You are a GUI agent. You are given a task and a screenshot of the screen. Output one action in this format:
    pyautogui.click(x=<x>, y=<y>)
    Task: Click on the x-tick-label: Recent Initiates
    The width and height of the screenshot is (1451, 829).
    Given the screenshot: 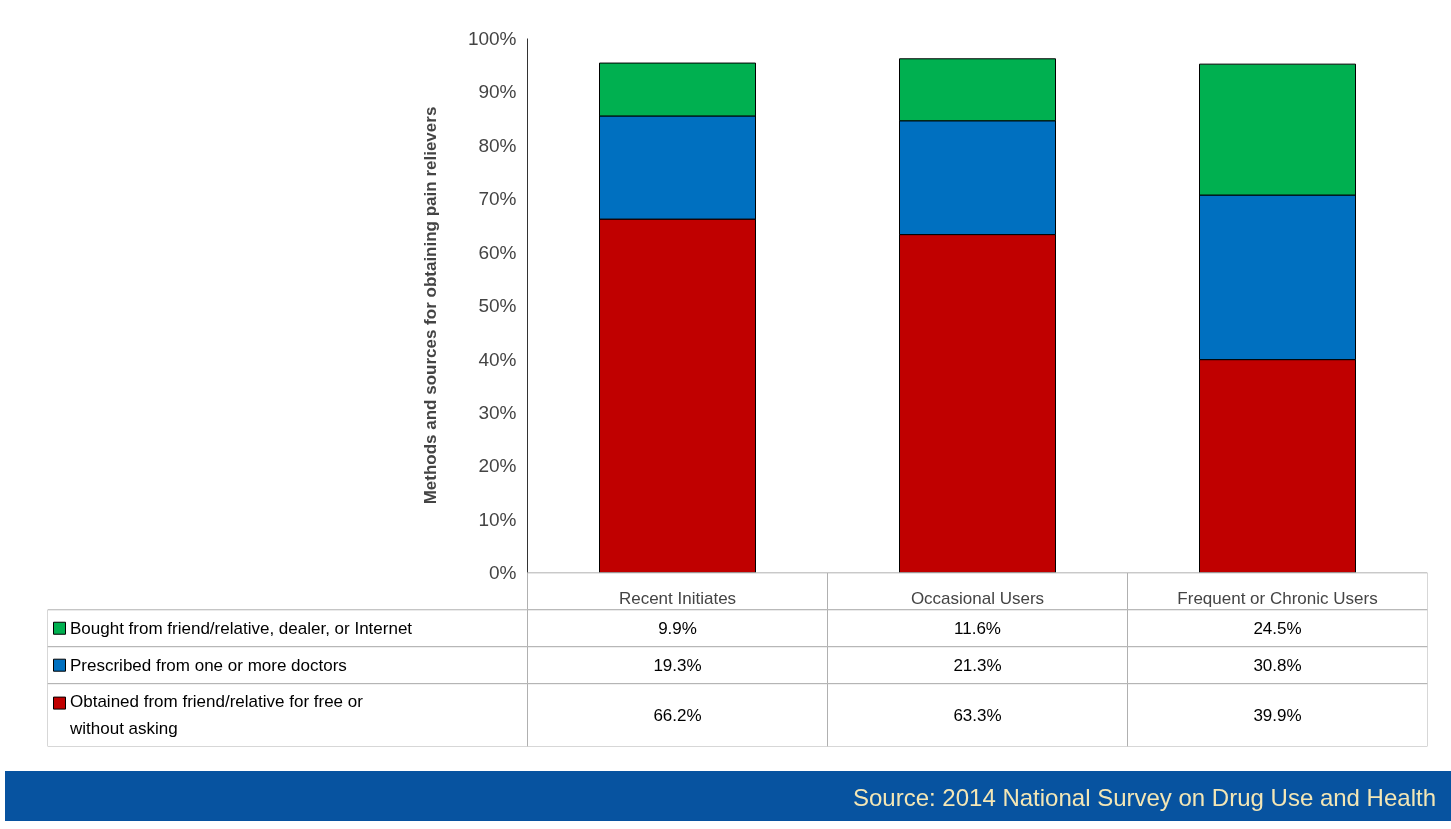 What is the action you would take?
    pyautogui.click(x=677, y=598)
    